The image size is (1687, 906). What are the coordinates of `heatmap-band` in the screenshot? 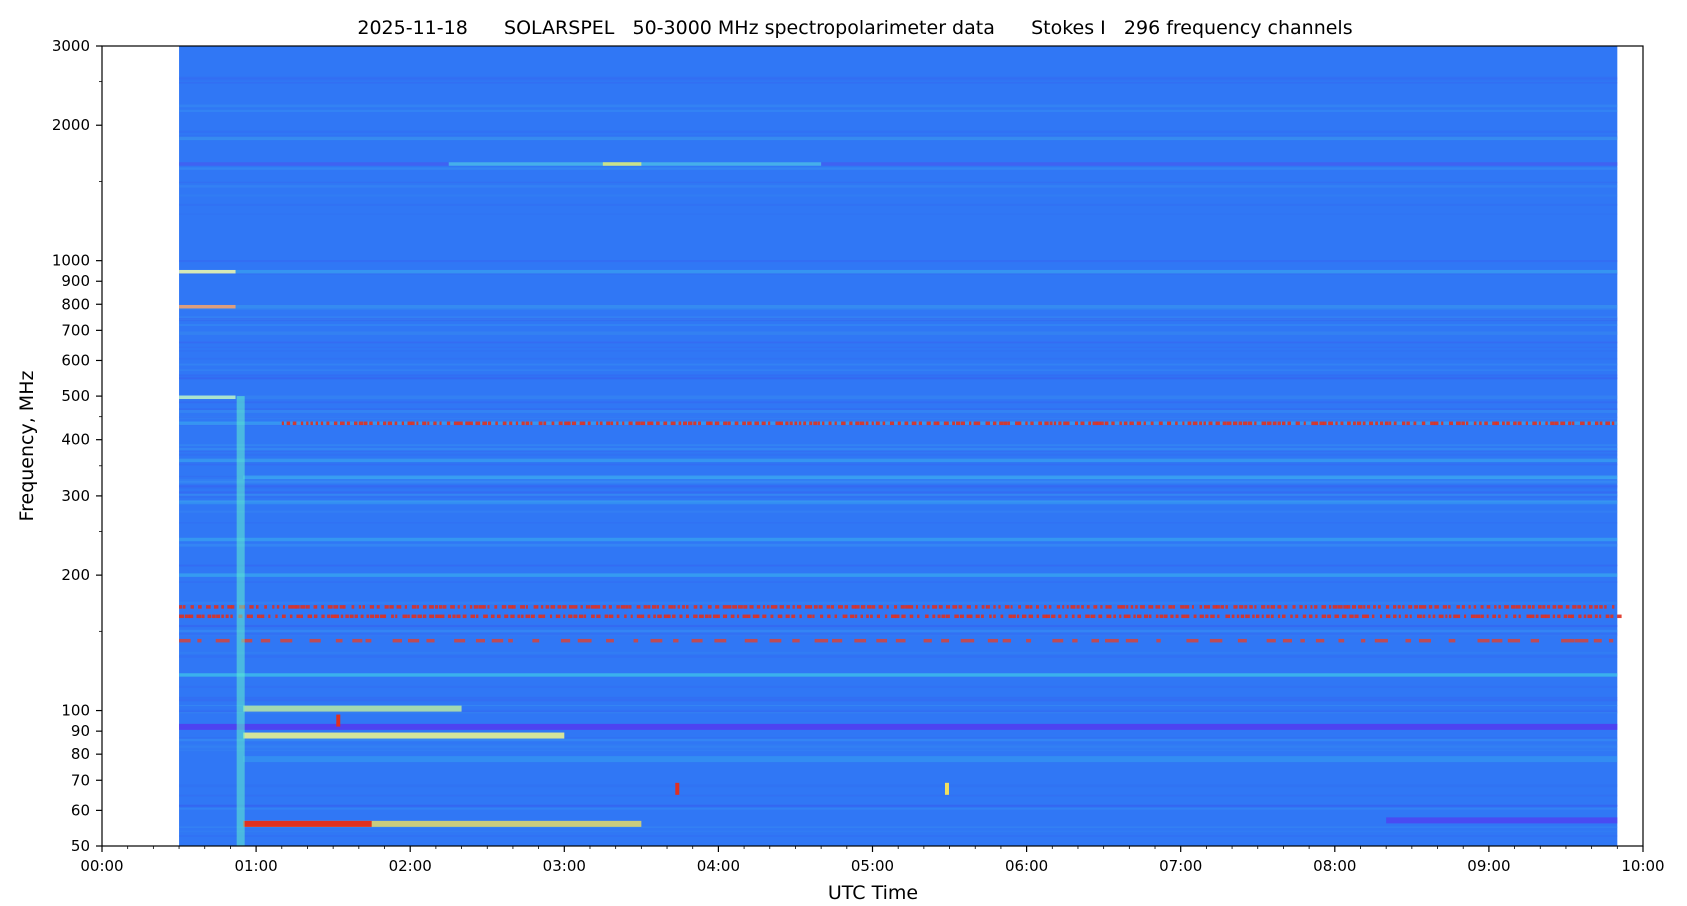 It's located at (898, 138).